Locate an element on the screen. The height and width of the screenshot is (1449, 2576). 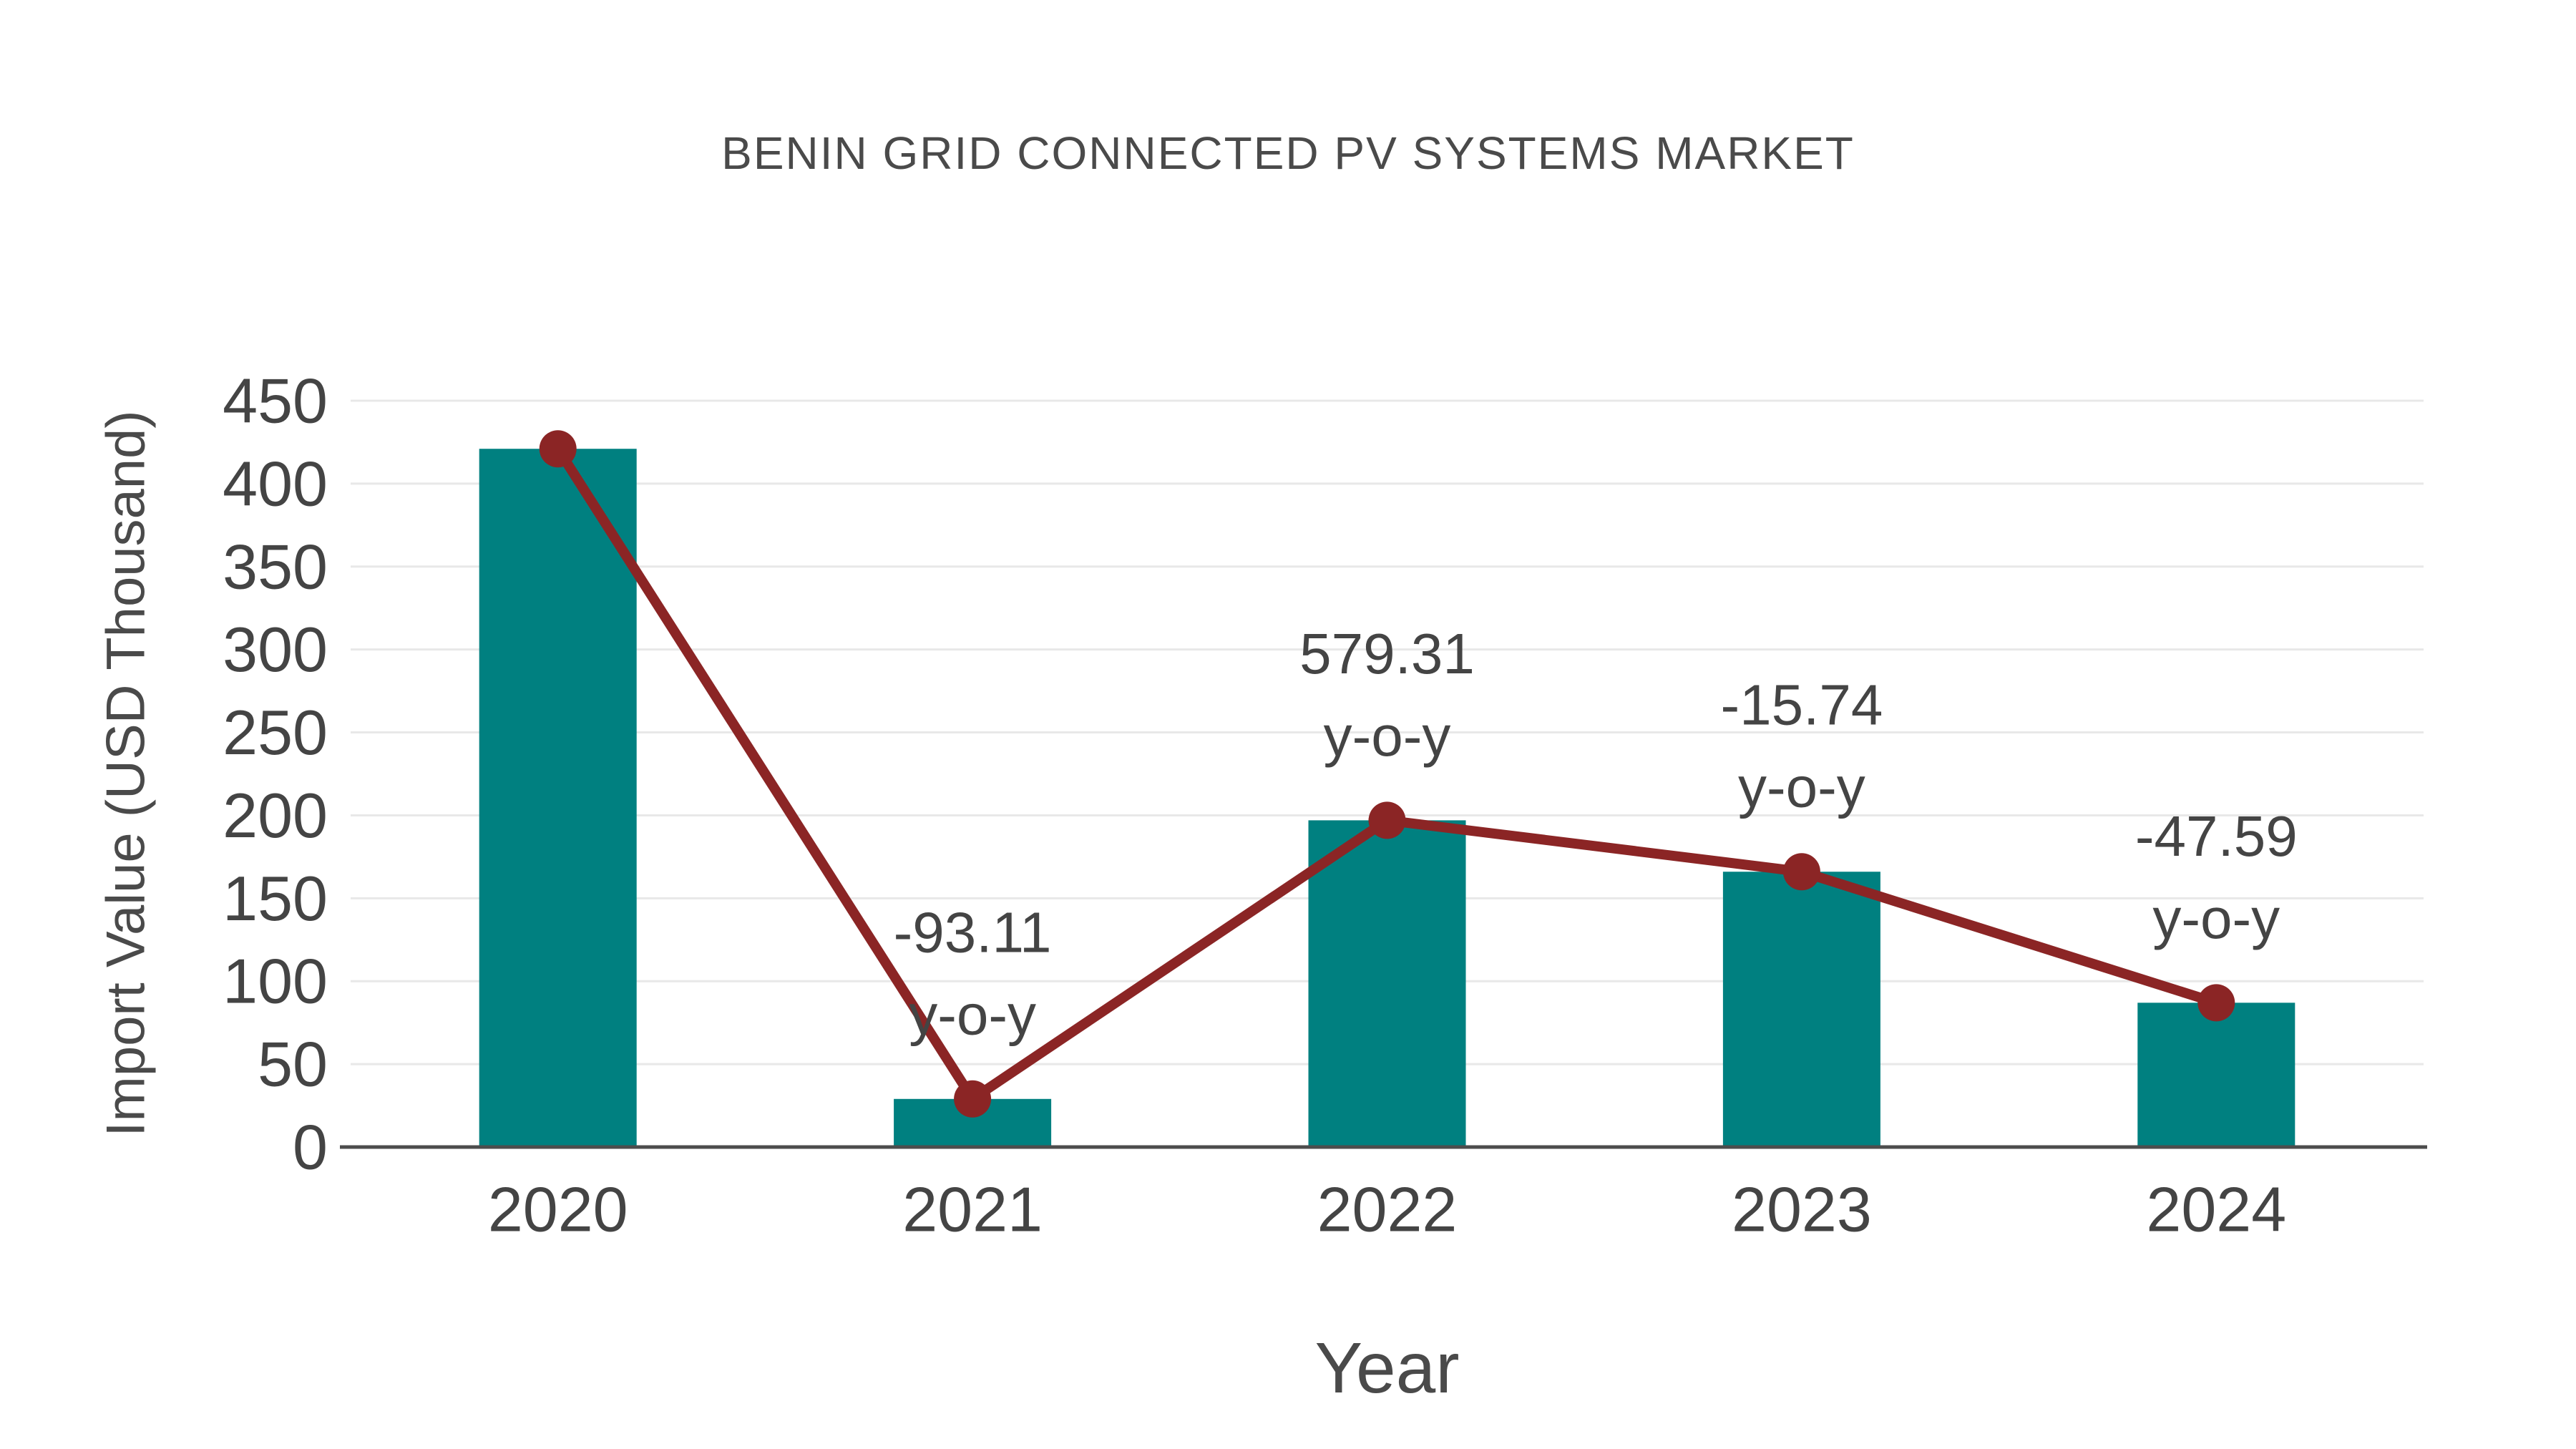
annotation-value-2022: 579.31 is located at coordinates (1387, 654).